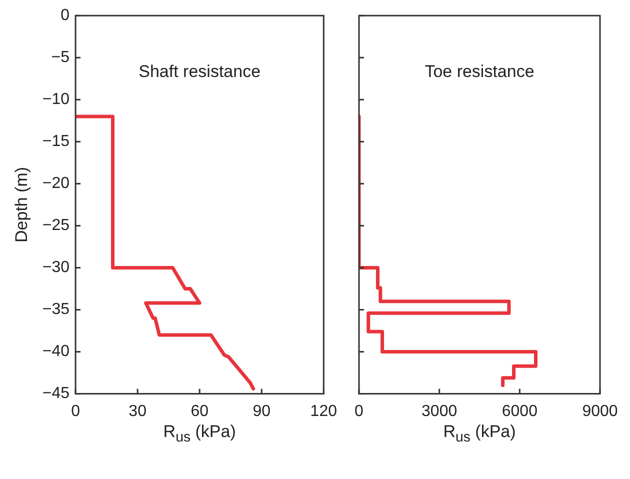 The image size is (630, 479). Describe the element at coordinates (440, 411) in the screenshot. I see `x-tick-label: 3000` at that location.